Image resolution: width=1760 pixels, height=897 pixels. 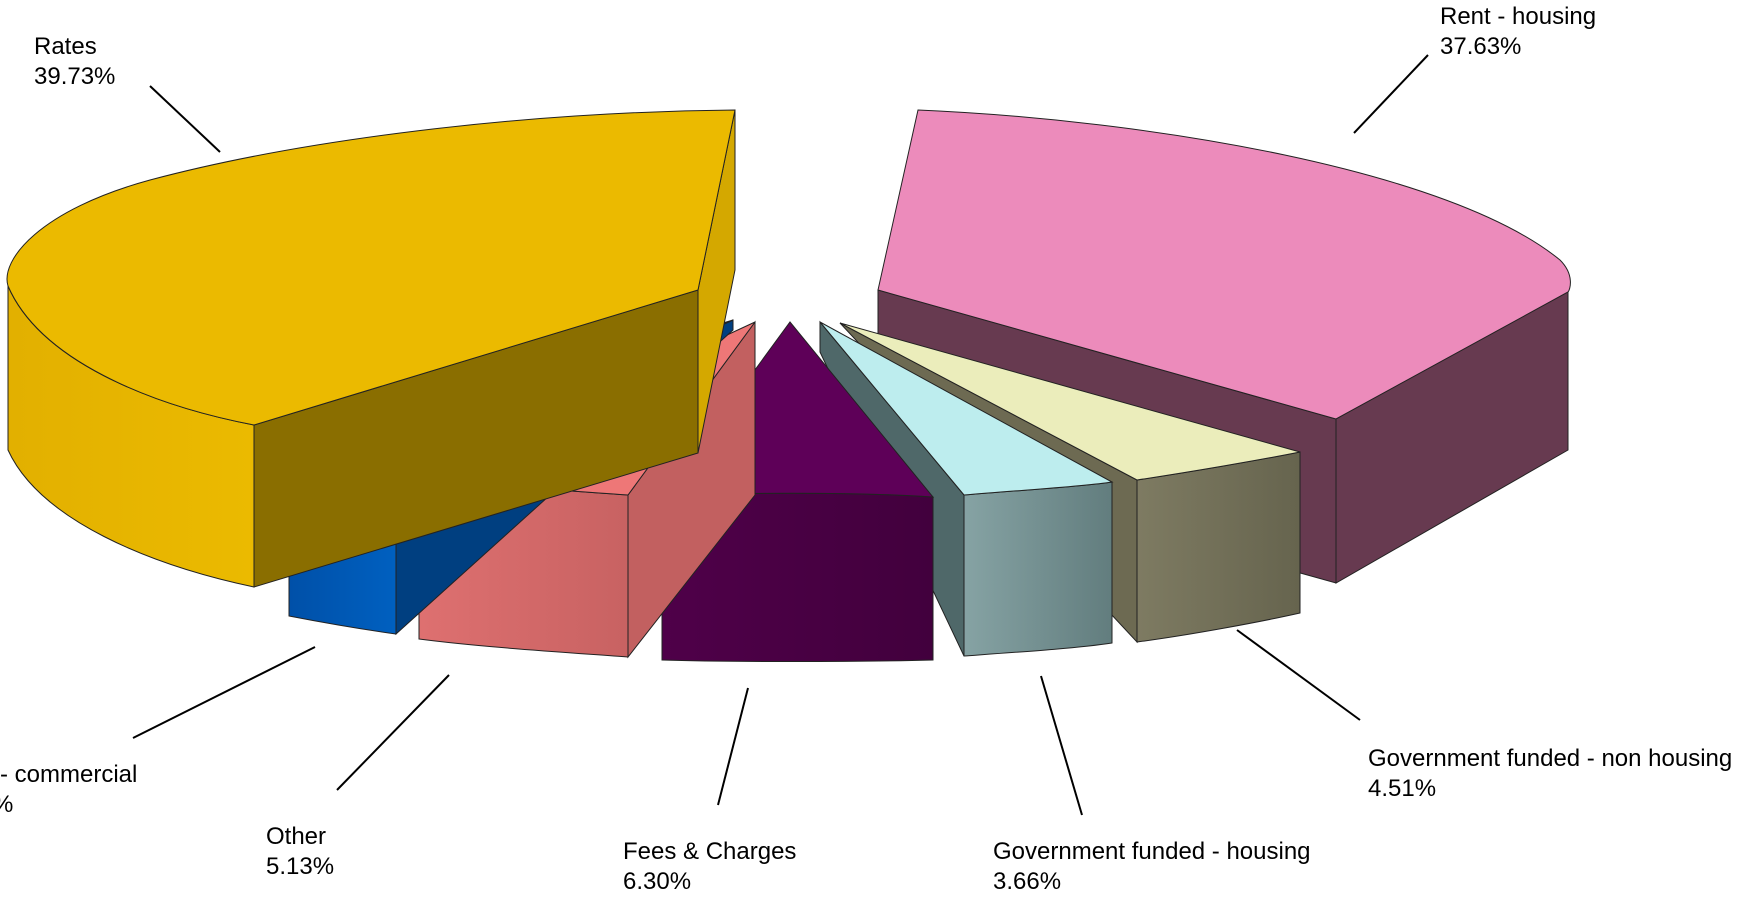 What do you see at coordinates (733, 746) in the screenshot?
I see `leader-line-fees-charges` at bounding box center [733, 746].